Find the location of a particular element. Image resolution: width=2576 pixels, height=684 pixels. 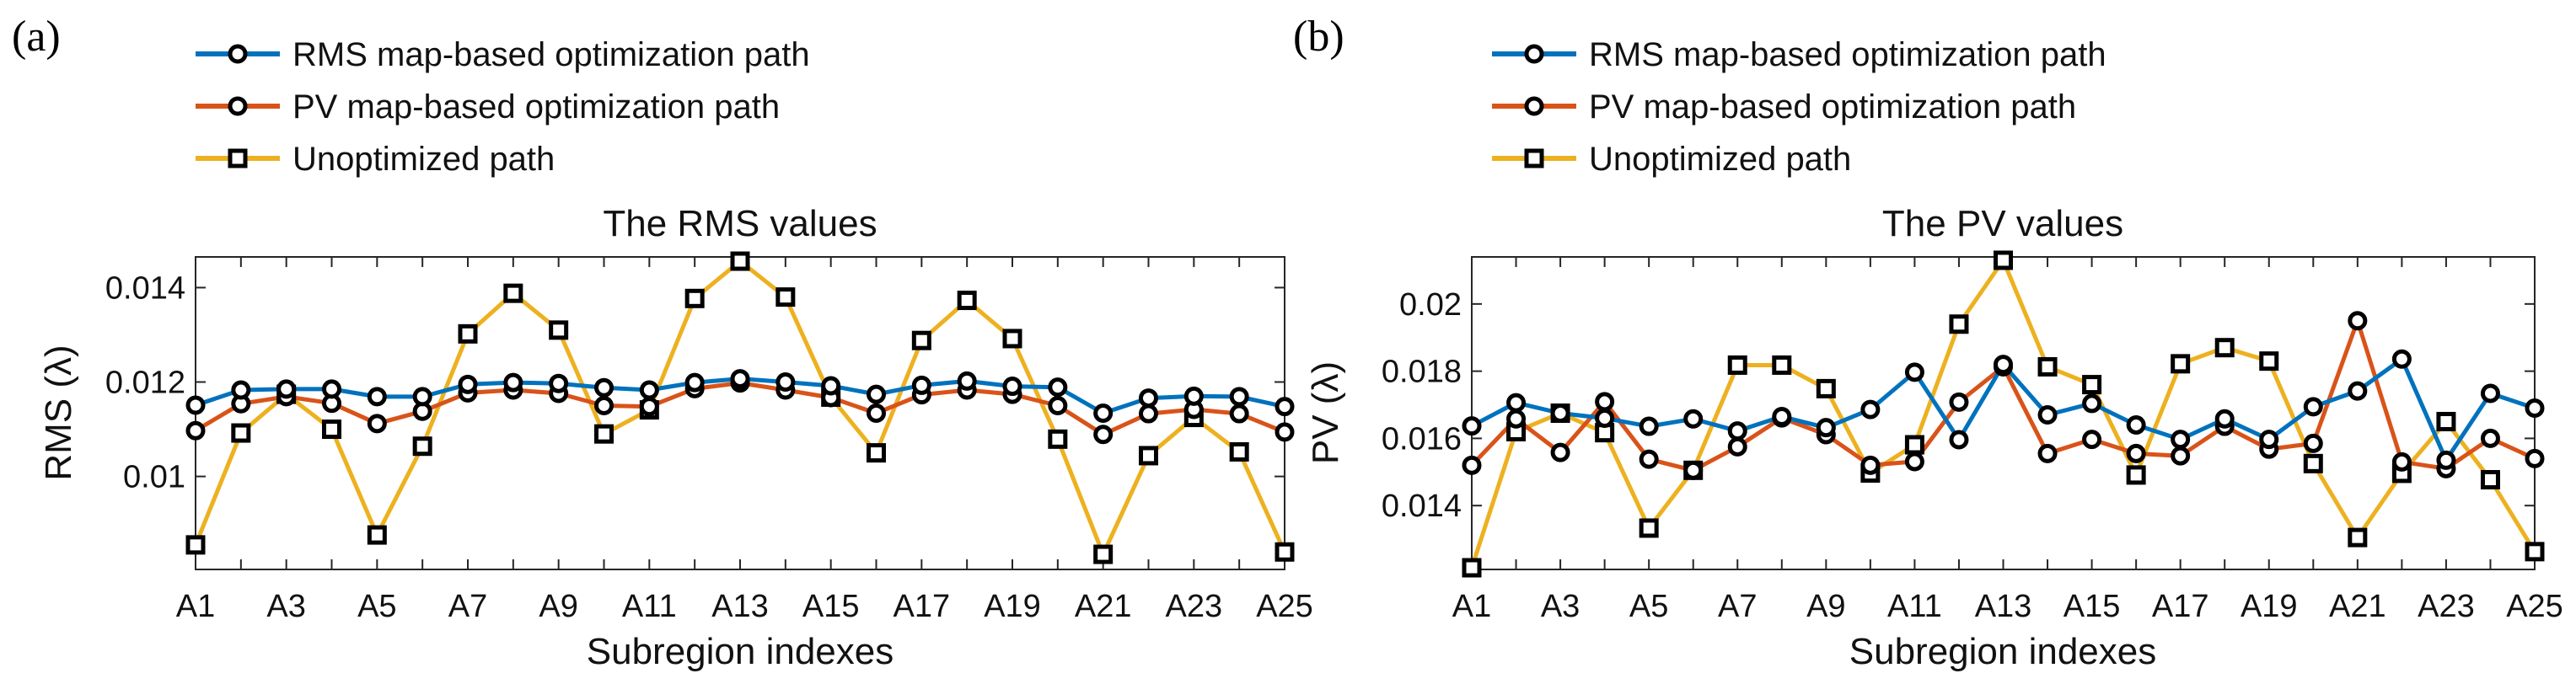

y-tick-label: 0.018 is located at coordinates (1422, 372).